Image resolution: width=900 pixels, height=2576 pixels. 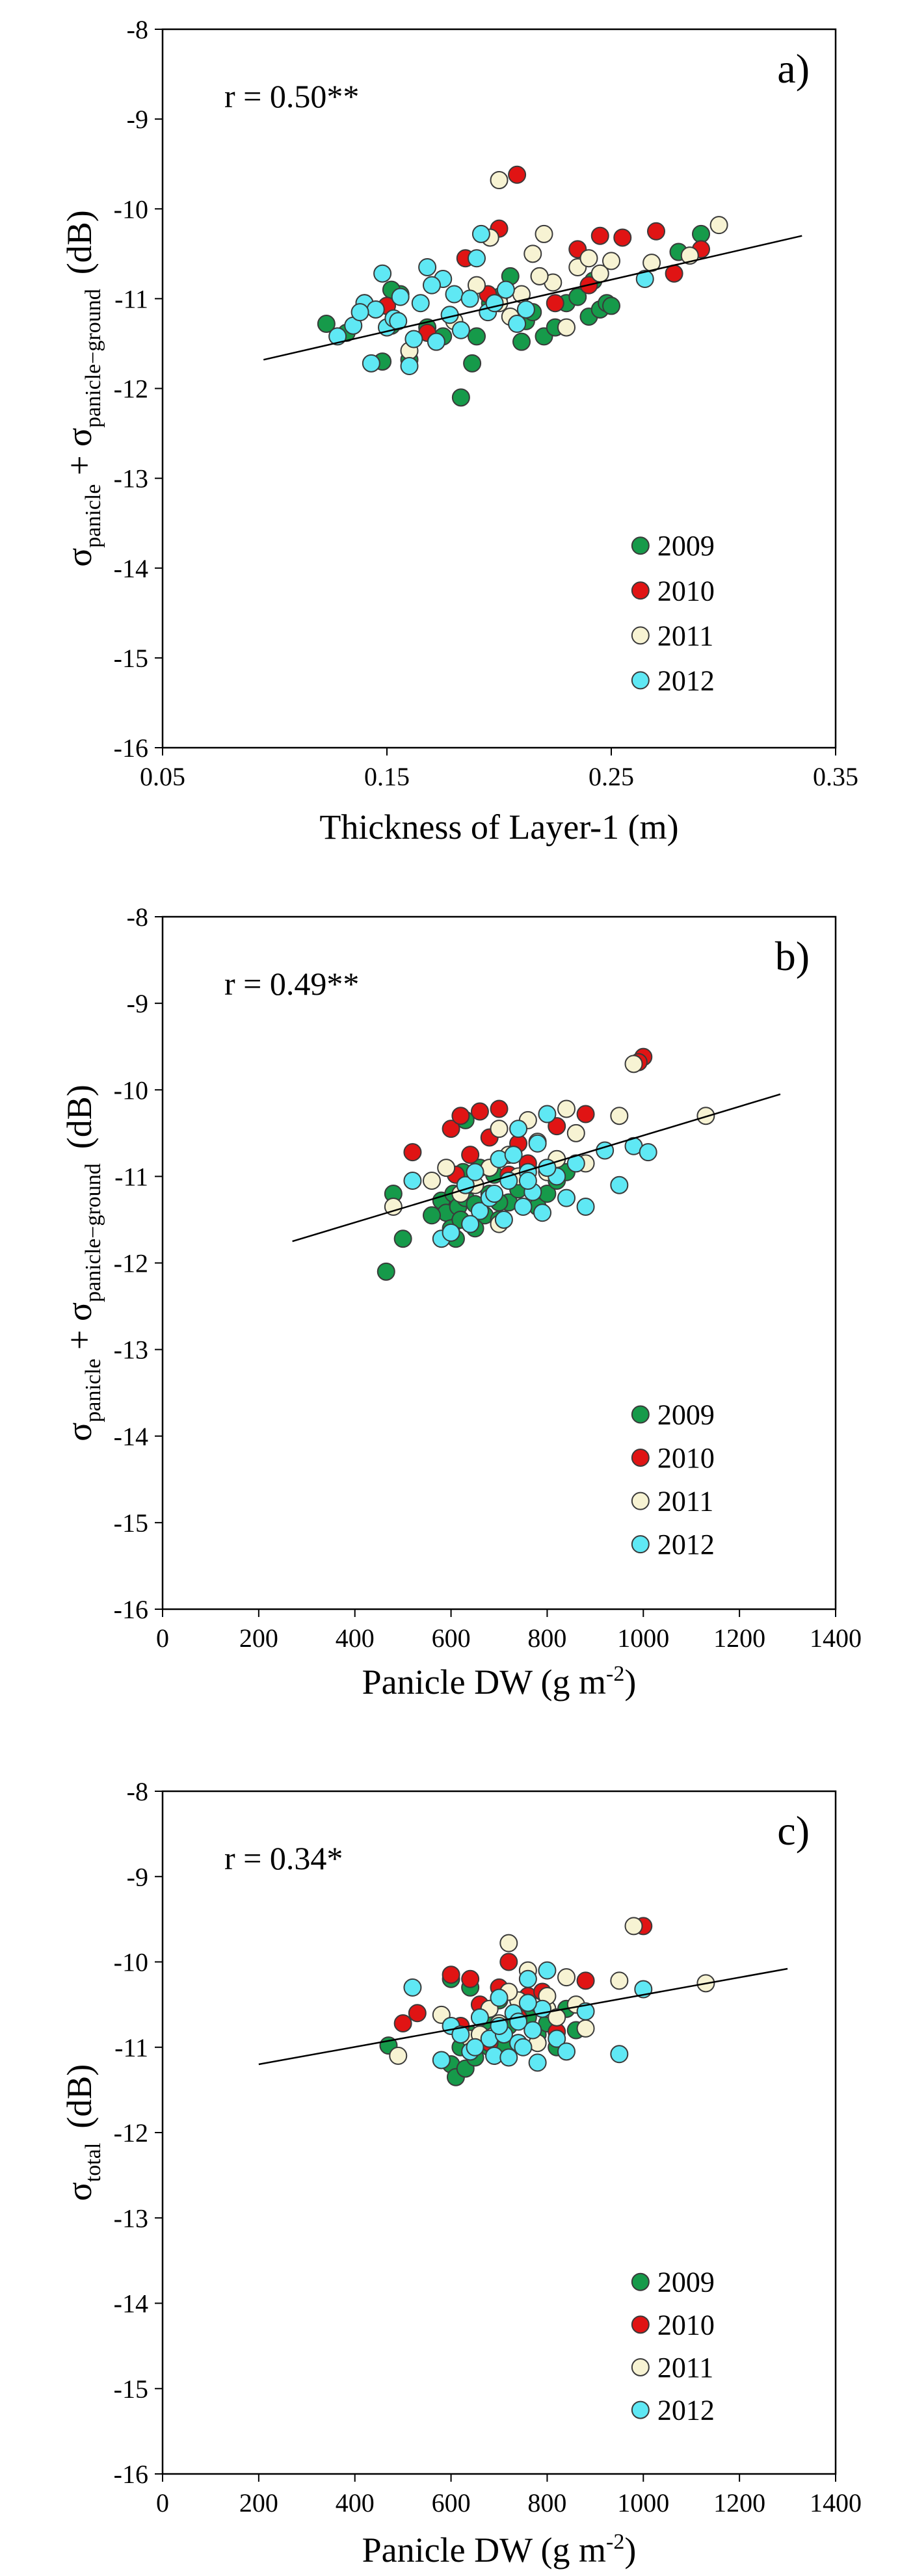 What do you see at coordinates (686, 2325) in the screenshot?
I see `legend-label: 2010` at bounding box center [686, 2325].